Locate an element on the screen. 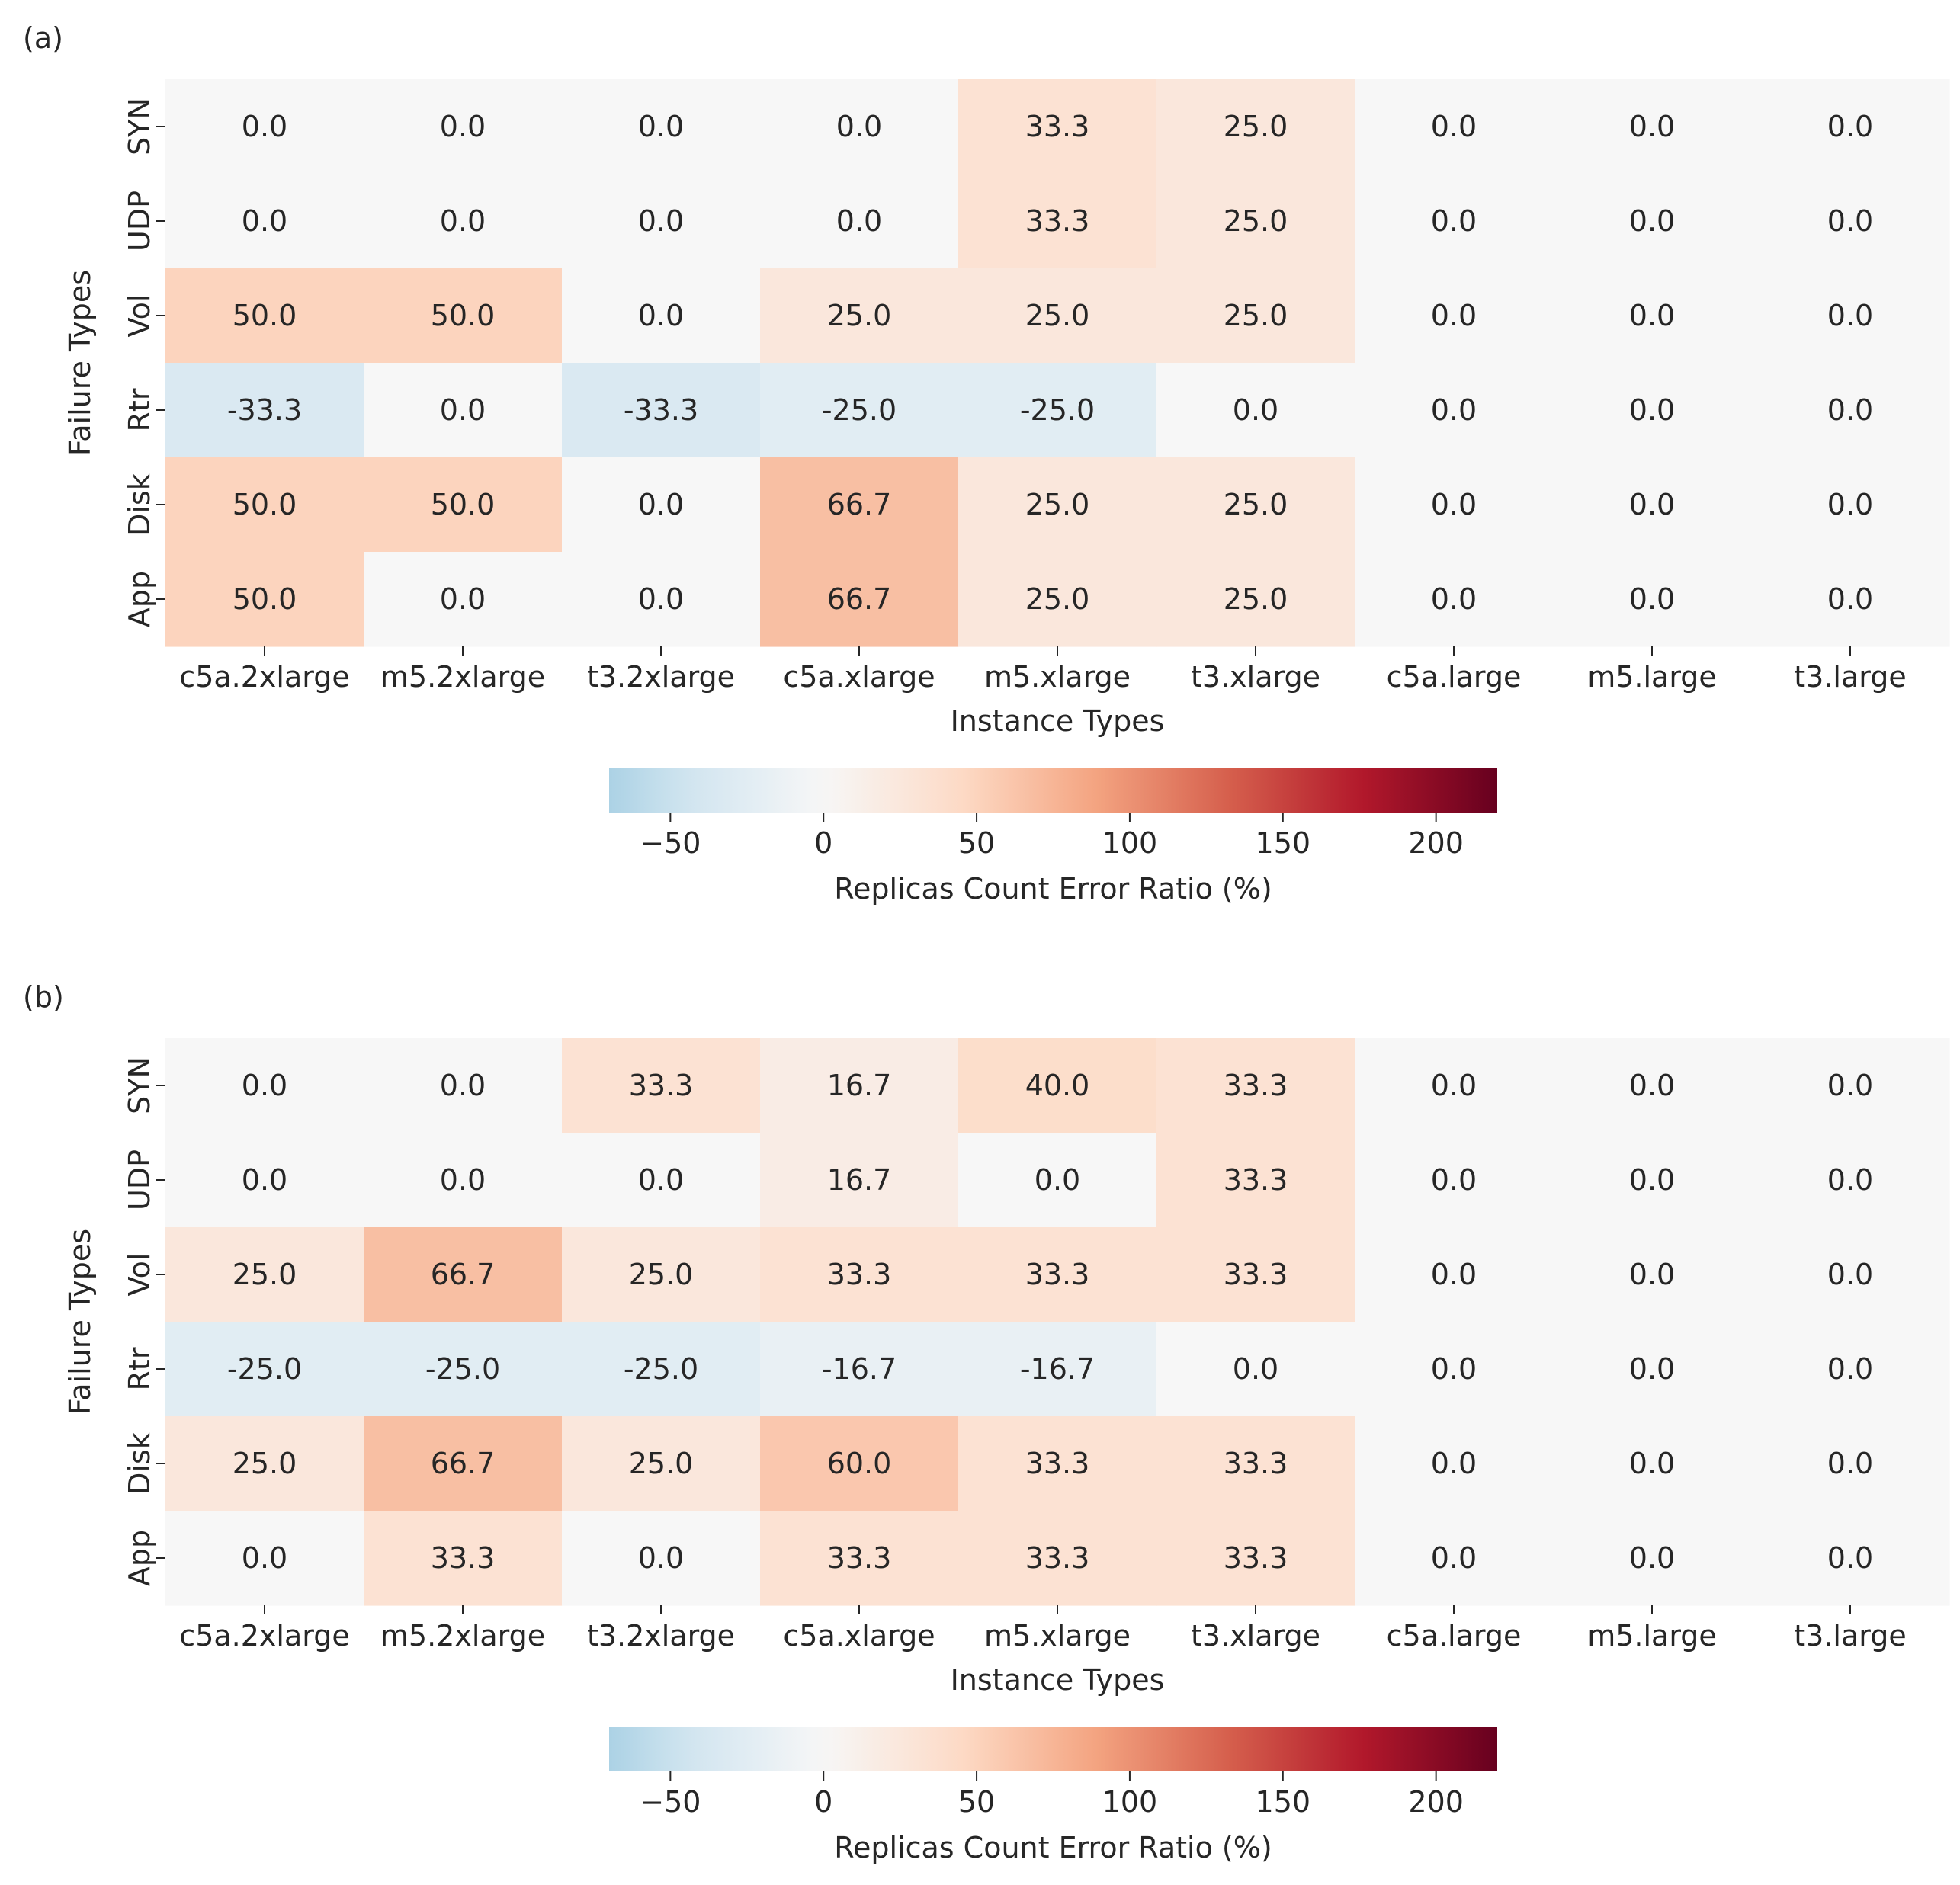 The height and width of the screenshot is (1885, 1960). x-tick-label: c5a.large is located at coordinates (1454, 1636).